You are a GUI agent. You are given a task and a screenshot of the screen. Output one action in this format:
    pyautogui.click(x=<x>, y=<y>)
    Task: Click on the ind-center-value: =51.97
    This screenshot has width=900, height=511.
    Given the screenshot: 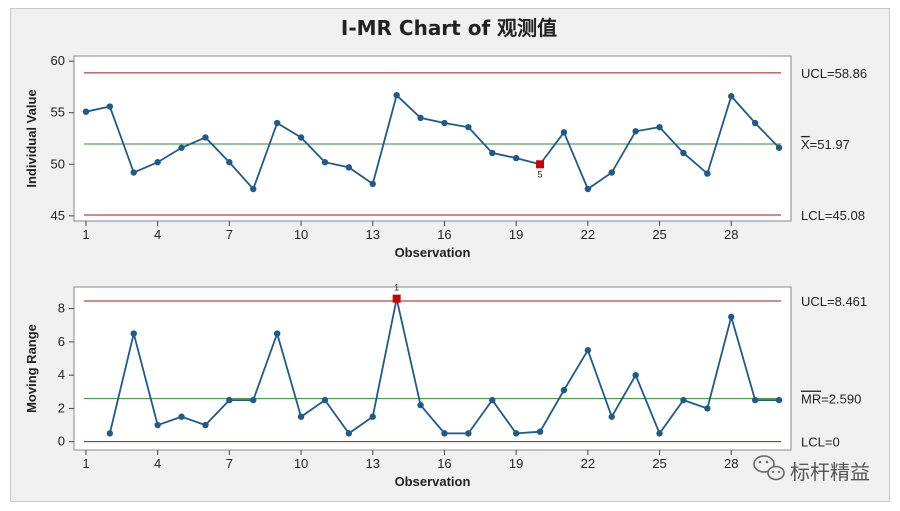 What is the action you would take?
    pyautogui.click(x=830, y=144)
    